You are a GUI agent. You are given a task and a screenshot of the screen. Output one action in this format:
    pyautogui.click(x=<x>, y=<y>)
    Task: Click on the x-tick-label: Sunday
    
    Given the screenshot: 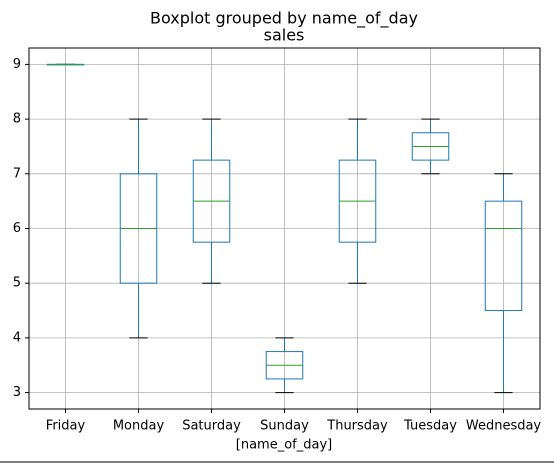 What is the action you would take?
    pyautogui.click(x=284, y=426)
    